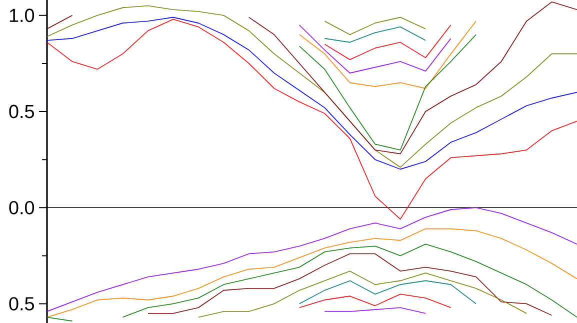  What do you see at coordinates (22, 15) in the screenshot?
I see `y-tick-label: 1.0` at bounding box center [22, 15].